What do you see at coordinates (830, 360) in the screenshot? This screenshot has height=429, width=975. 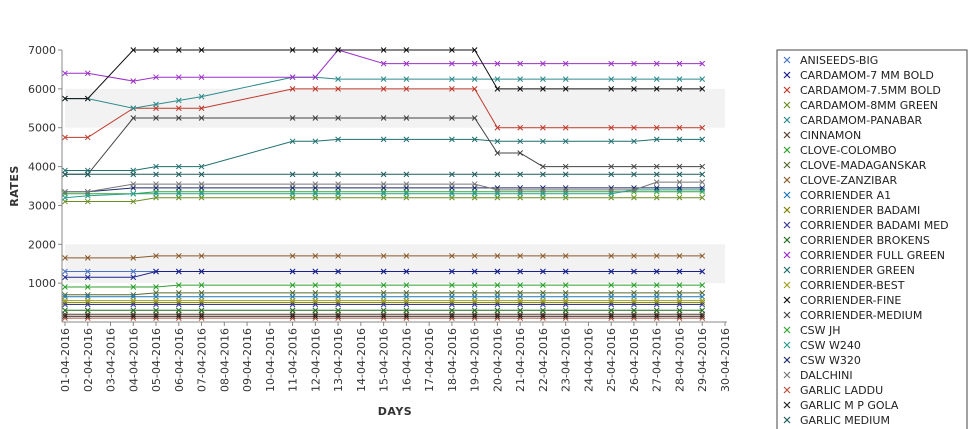 I see `legend-label: CSW W320` at bounding box center [830, 360].